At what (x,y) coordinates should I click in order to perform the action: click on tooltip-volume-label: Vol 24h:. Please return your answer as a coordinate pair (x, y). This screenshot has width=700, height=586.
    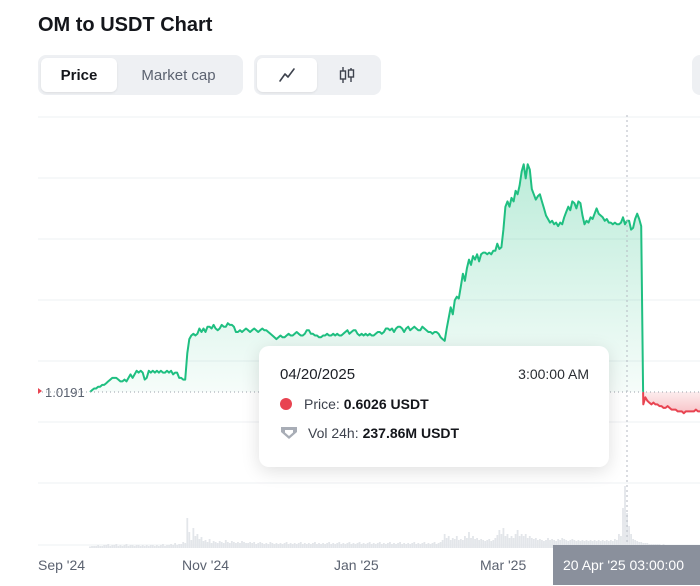
    Looking at the image, I should click on (333, 433).